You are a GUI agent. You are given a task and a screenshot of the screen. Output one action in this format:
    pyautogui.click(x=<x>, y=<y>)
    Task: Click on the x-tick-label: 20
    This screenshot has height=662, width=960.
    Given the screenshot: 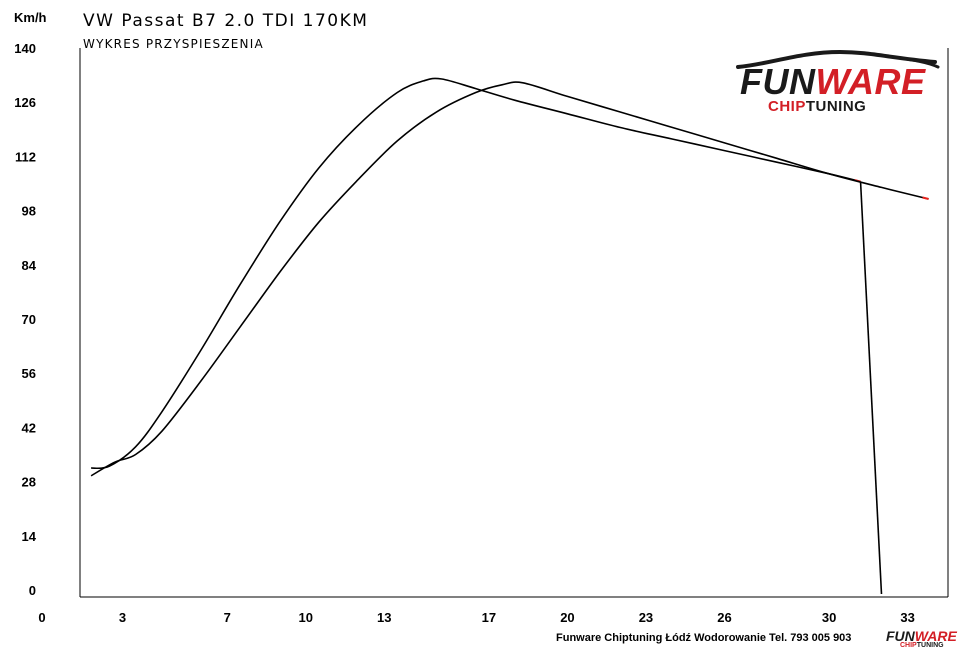 What is the action you would take?
    pyautogui.click(x=567, y=617)
    